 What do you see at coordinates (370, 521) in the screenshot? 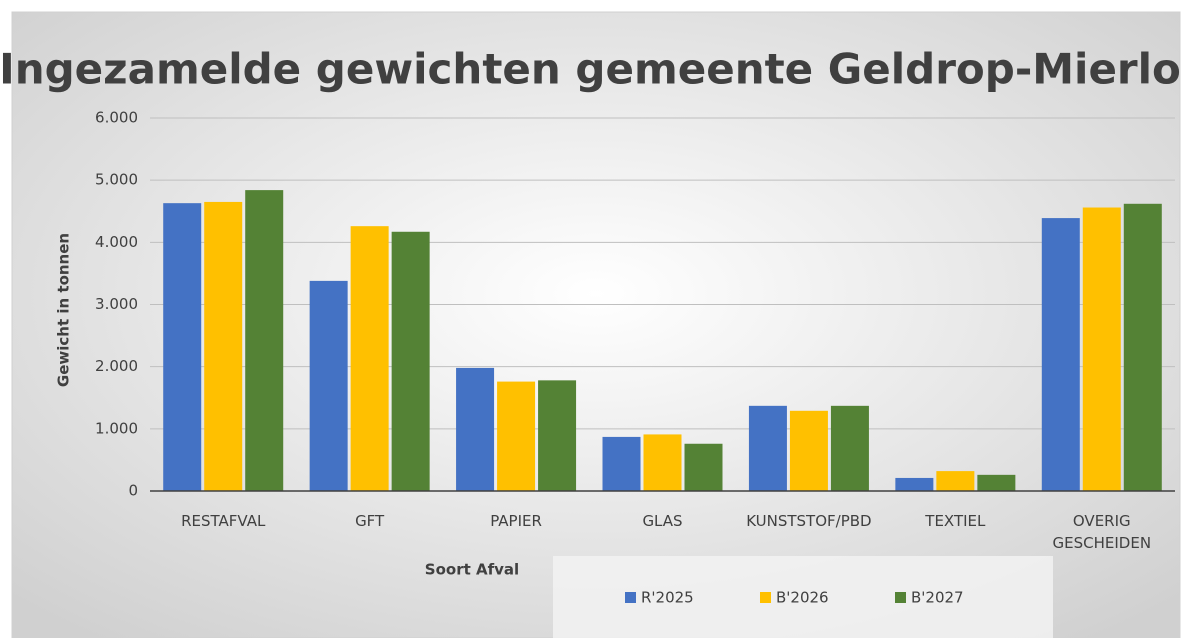
I see `x-tick-label: GFT` at bounding box center [370, 521].